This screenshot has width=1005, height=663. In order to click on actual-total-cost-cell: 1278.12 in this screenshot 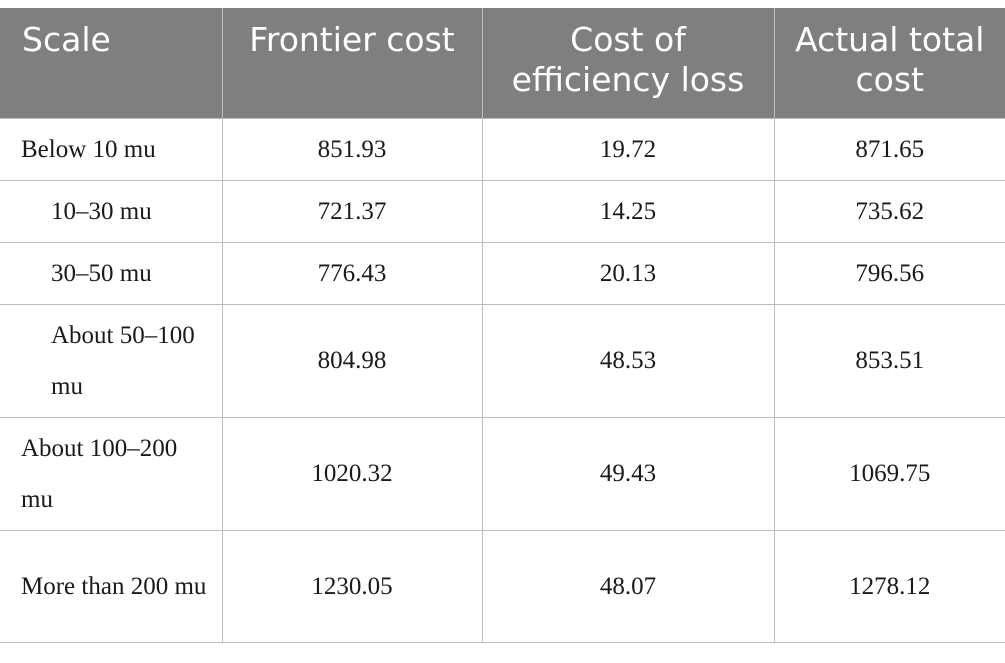, I will do `click(889, 586)`.